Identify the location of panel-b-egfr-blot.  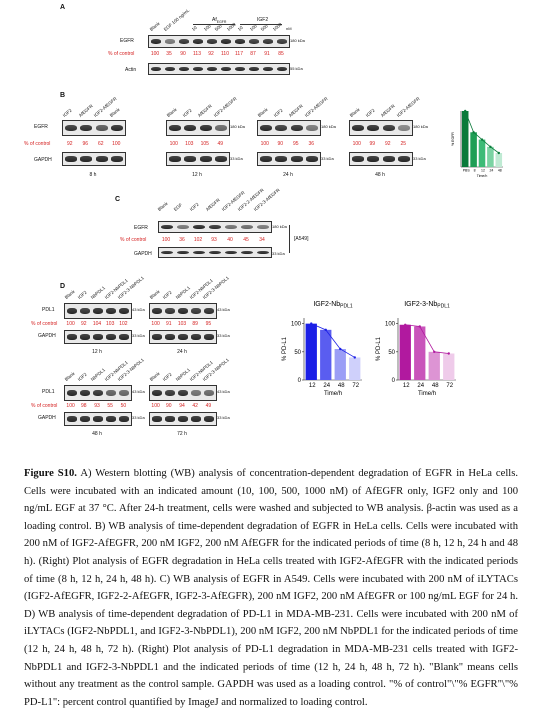
(94, 128).